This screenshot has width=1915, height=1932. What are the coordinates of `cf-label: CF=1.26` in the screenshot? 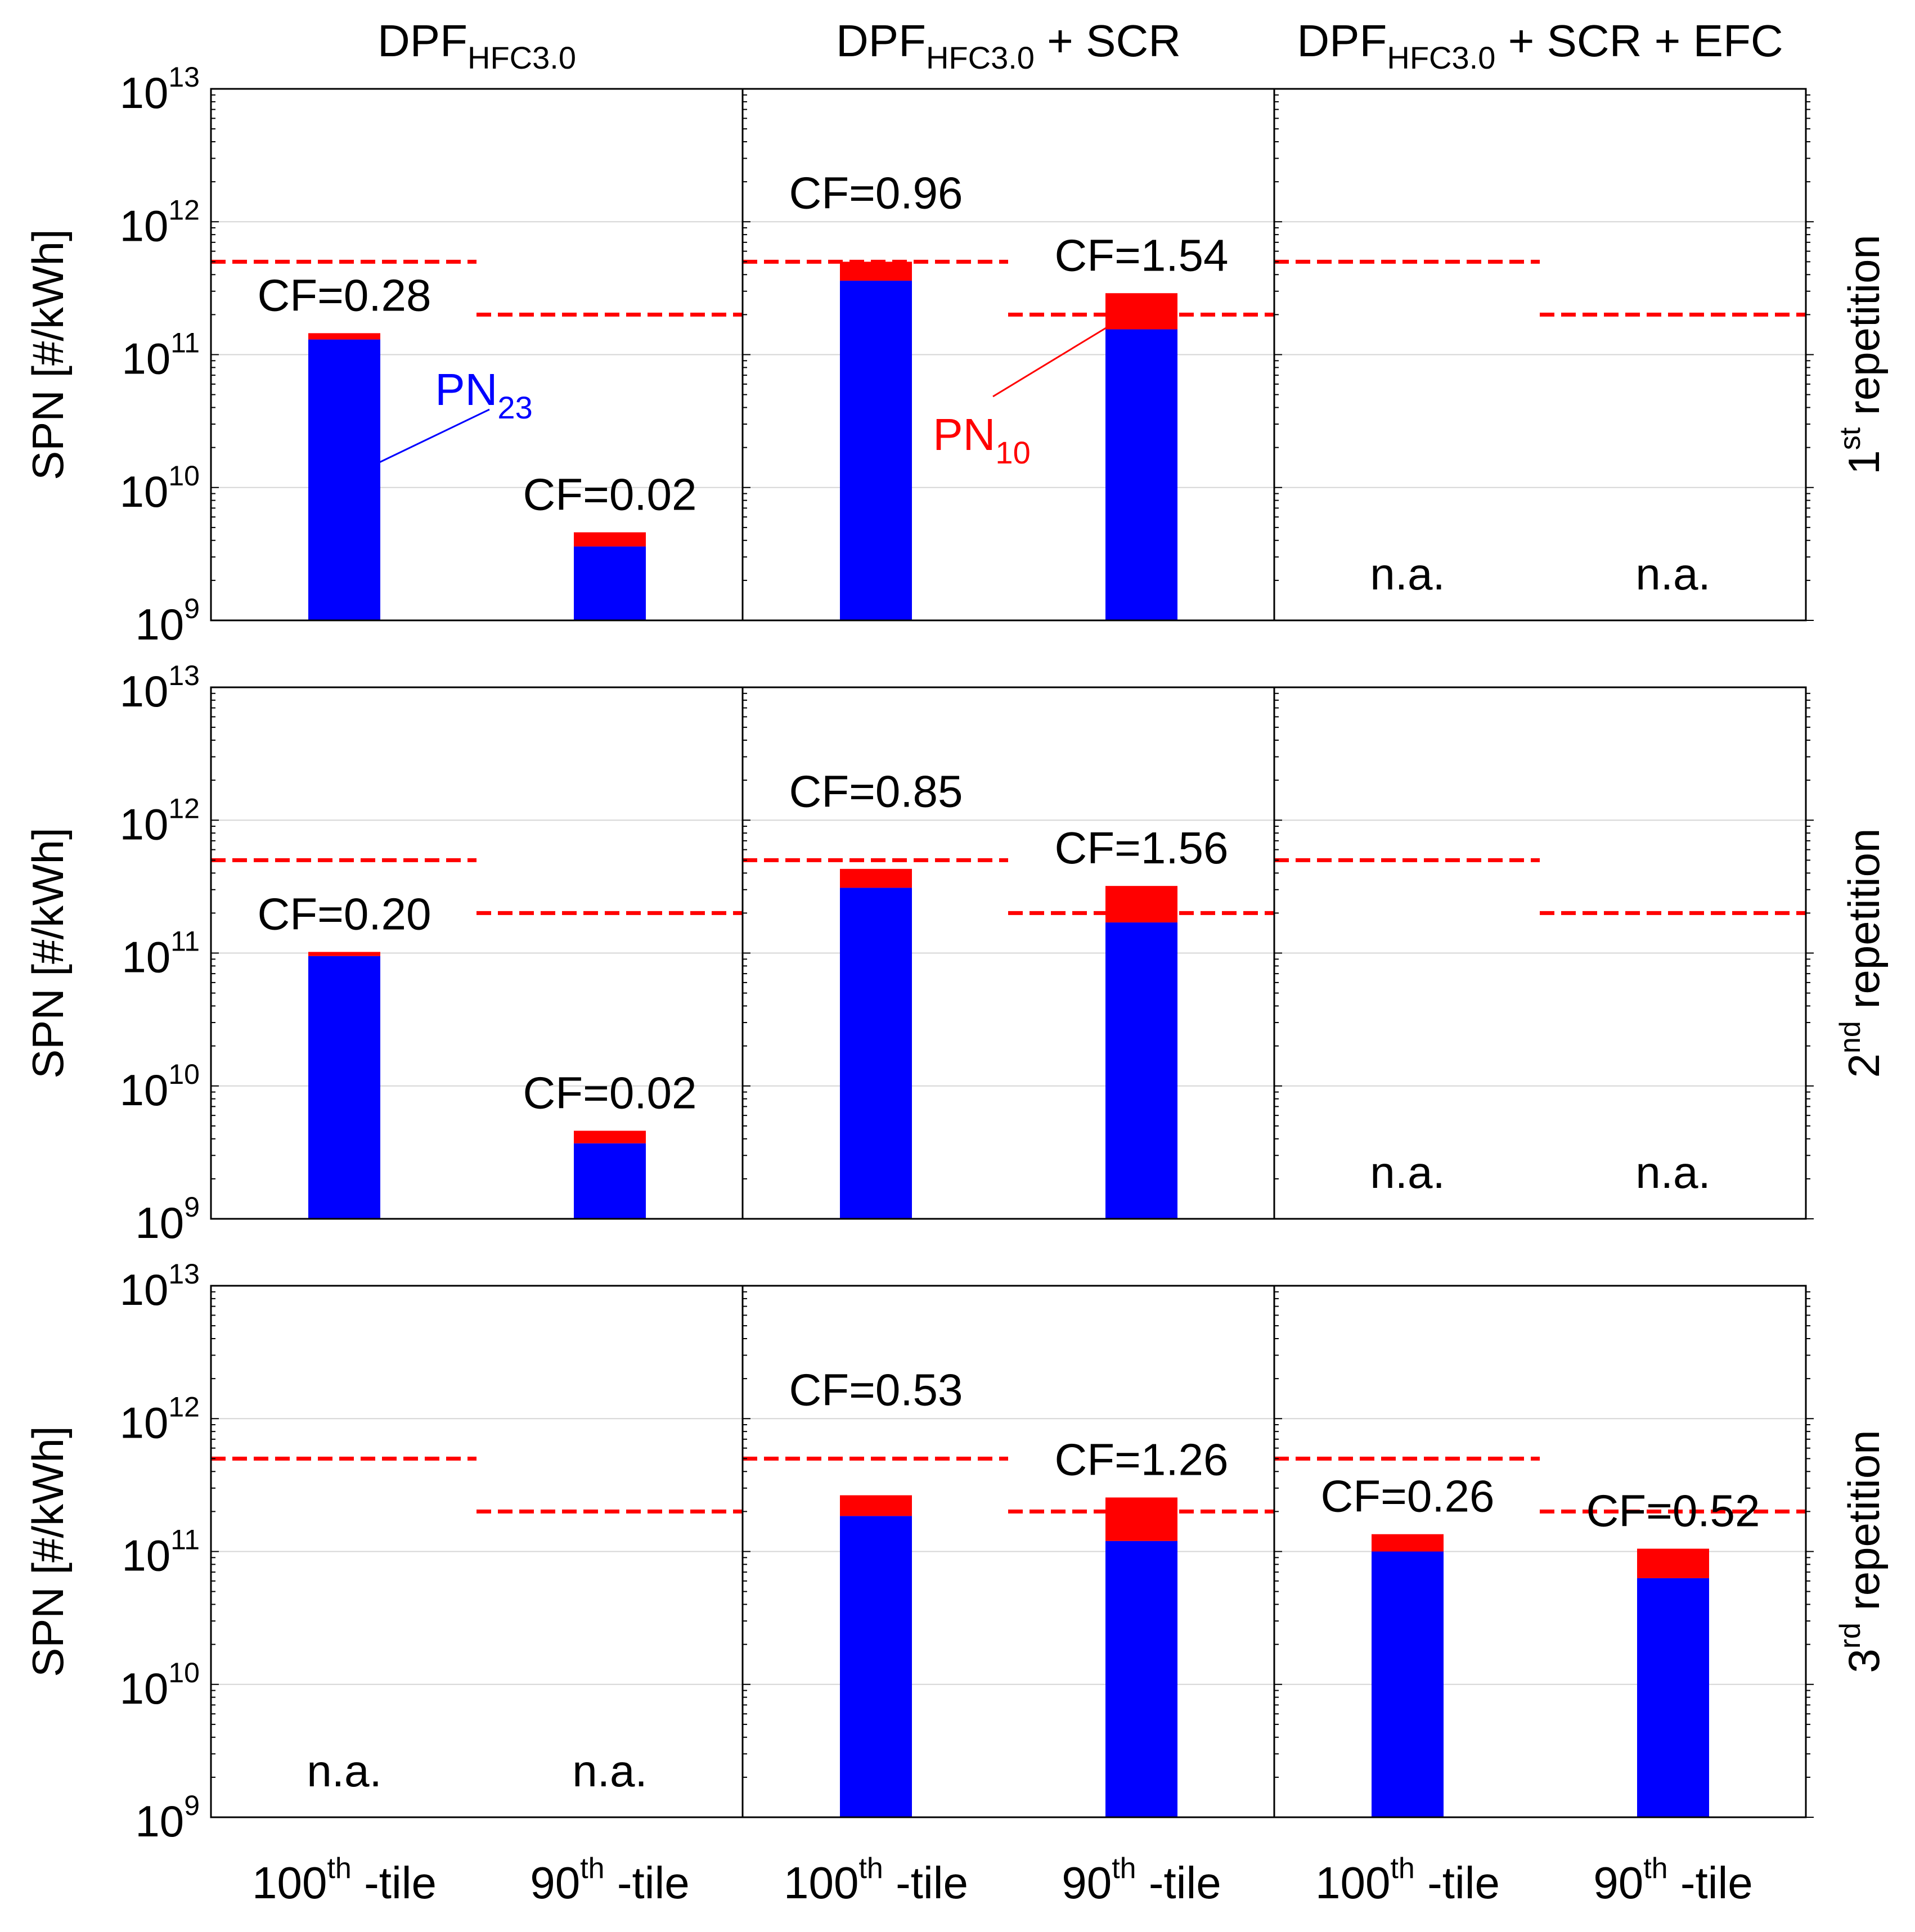 It's located at (1141, 1459).